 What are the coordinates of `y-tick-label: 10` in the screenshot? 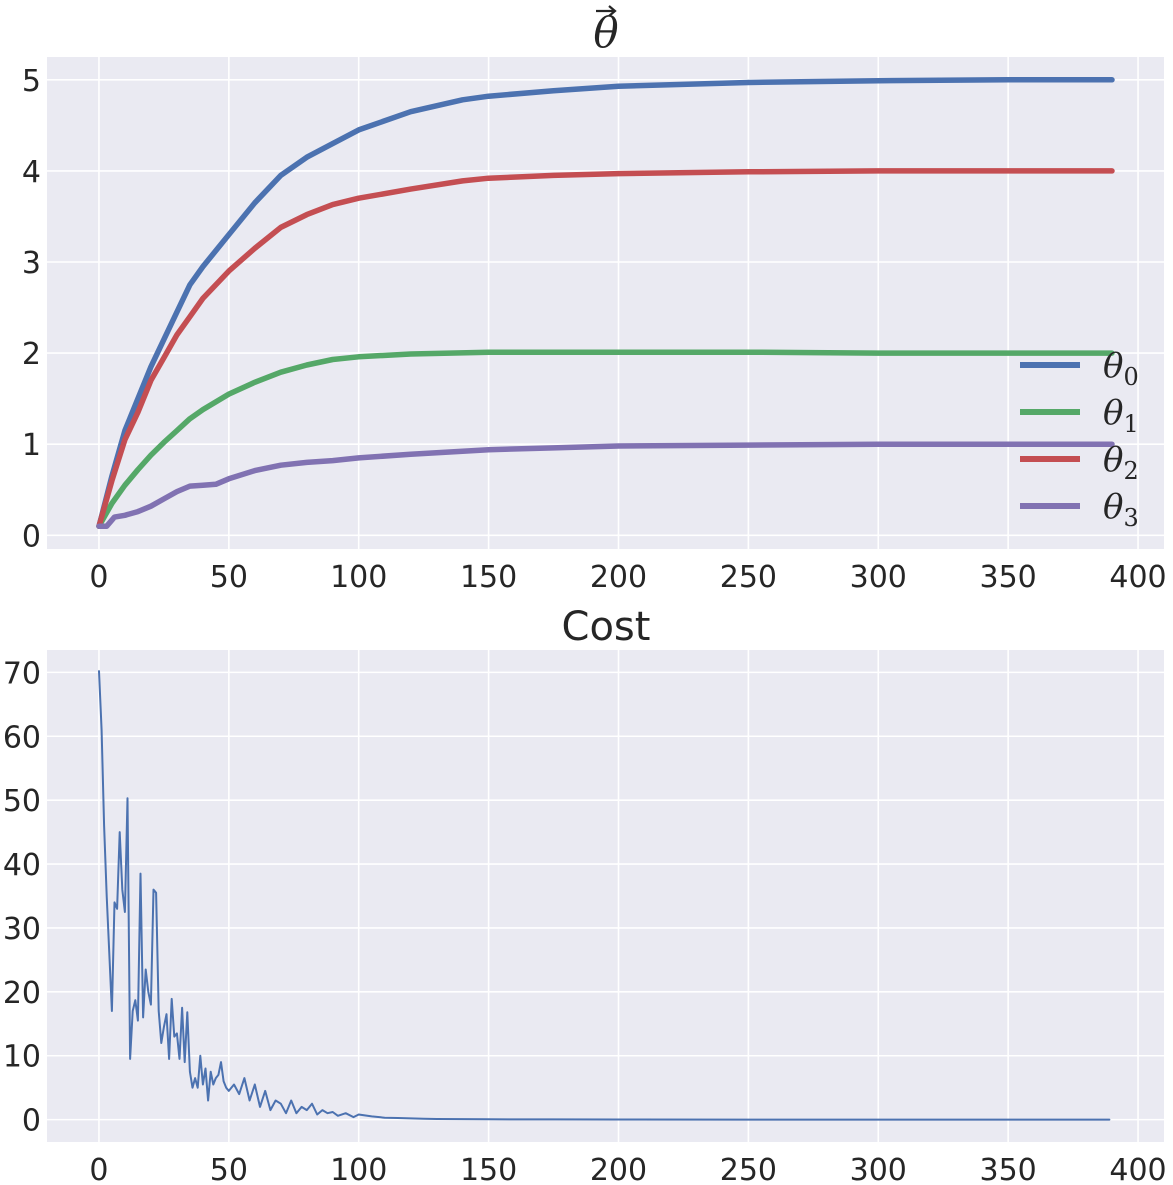 It's located at (22, 1057).